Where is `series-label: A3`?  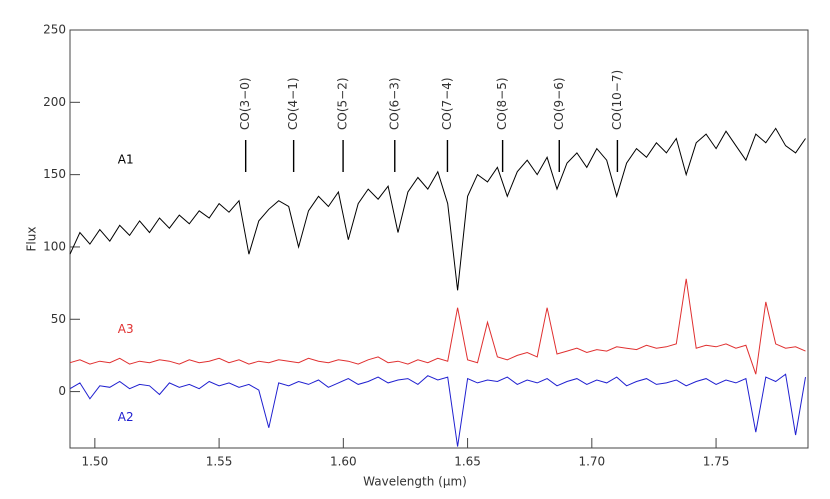
series-label: A3 is located at coordinates (126, 329).